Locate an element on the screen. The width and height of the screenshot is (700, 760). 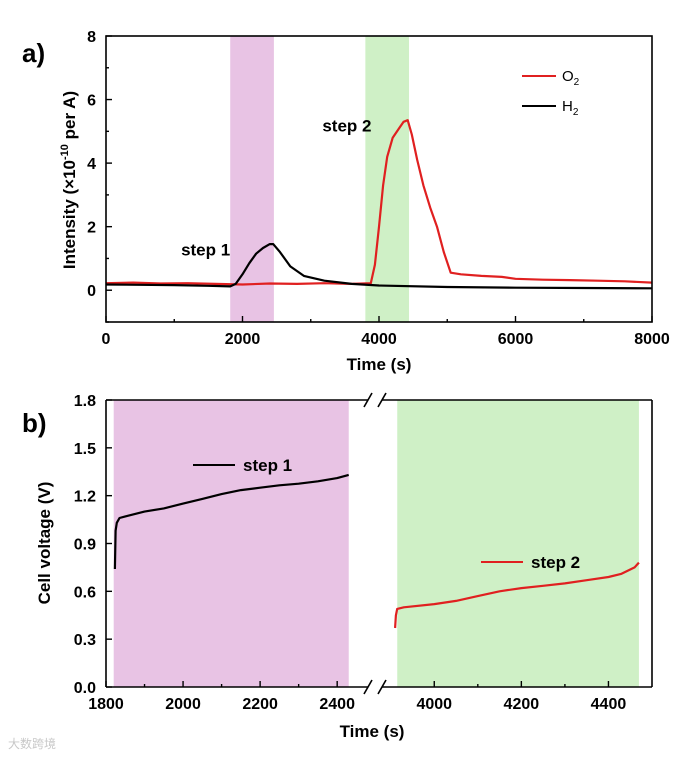
legend-o2-label: O2 is located at coordinates (571, 78).